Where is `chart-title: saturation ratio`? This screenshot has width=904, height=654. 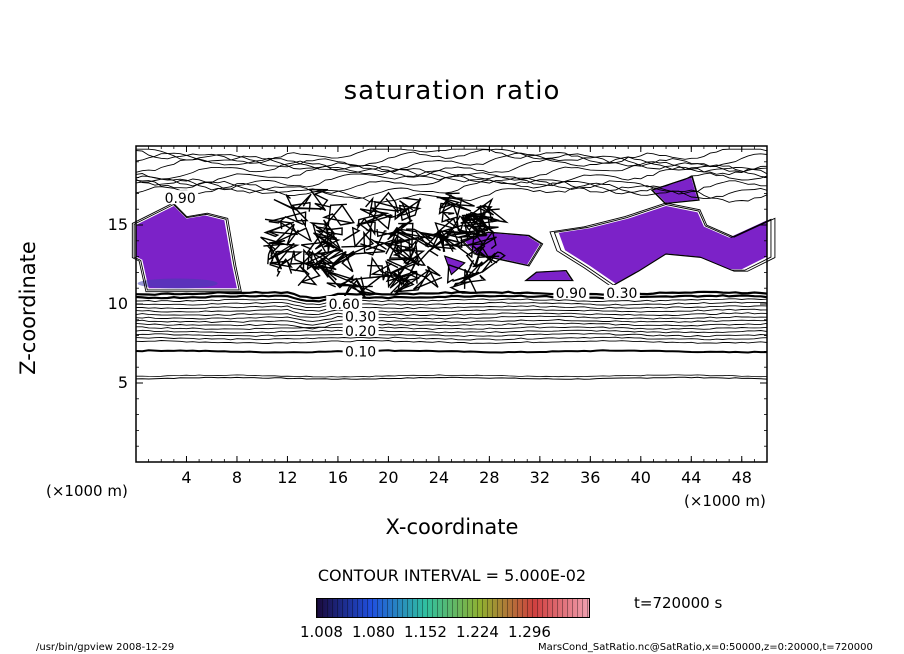 chart-title: saturation ratio is located at coordinates (452, 91).